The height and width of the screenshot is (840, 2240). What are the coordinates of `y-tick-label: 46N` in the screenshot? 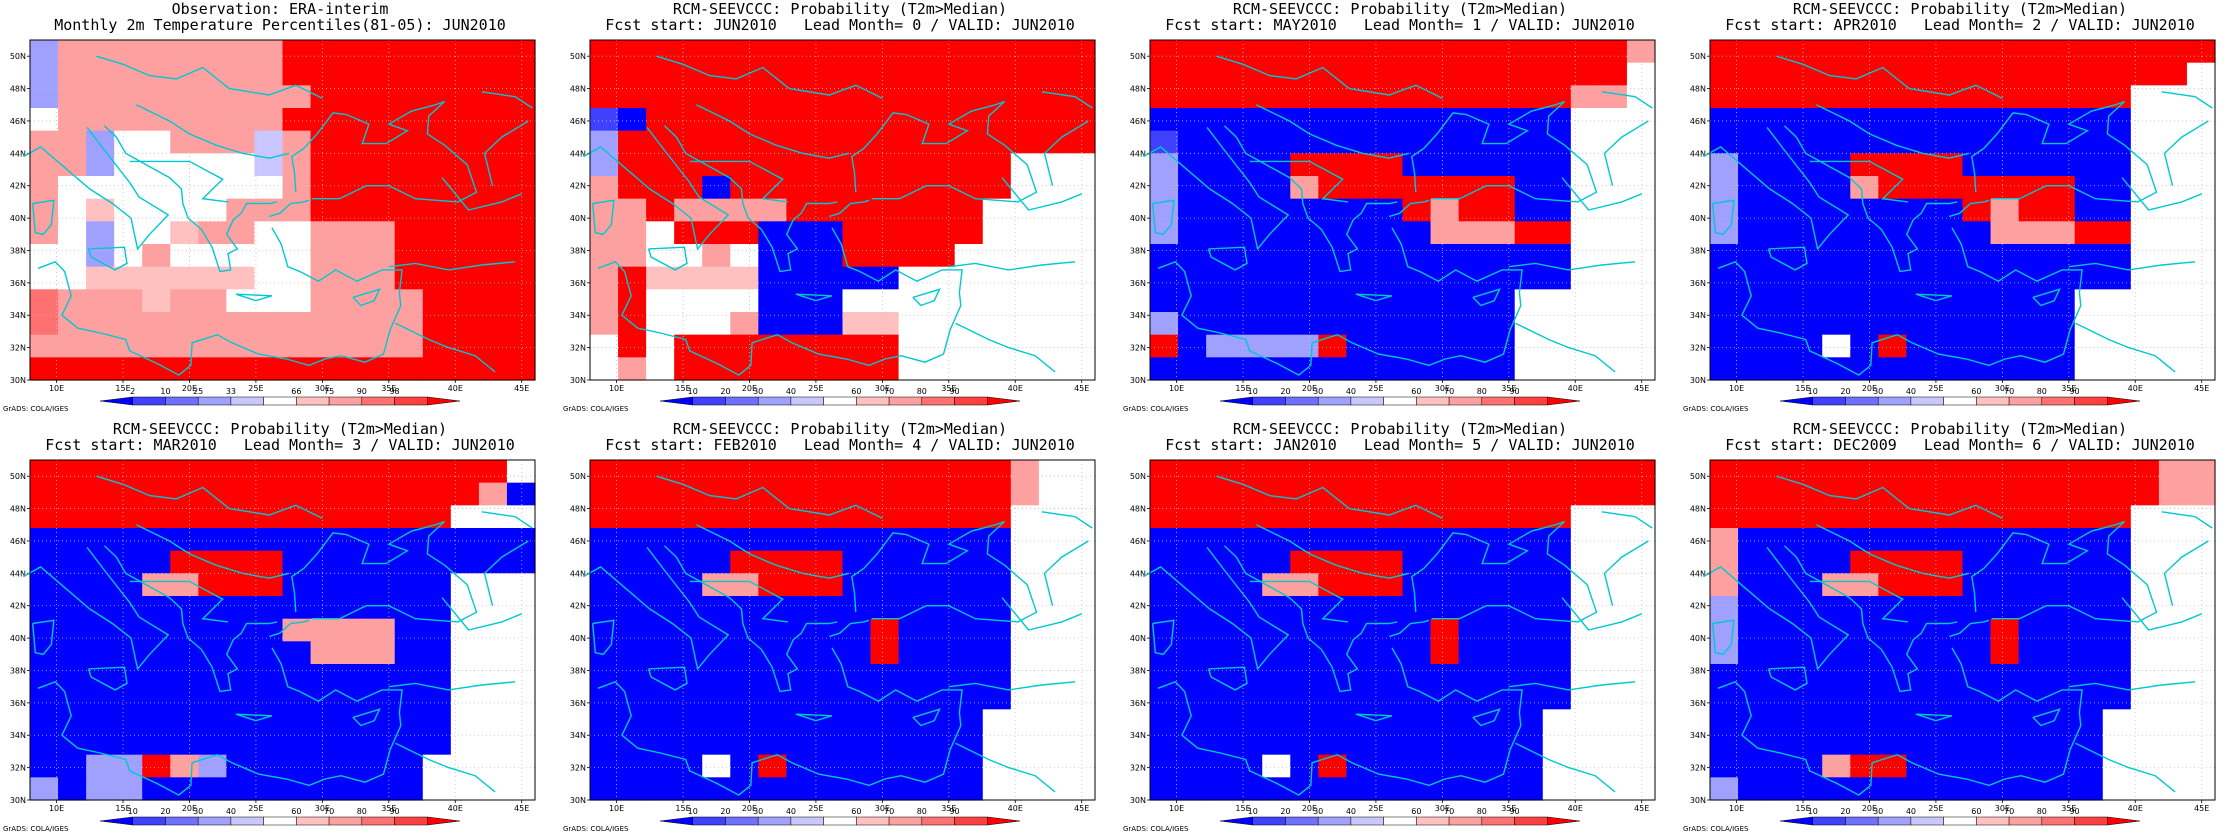 It's located at (1138, 541).